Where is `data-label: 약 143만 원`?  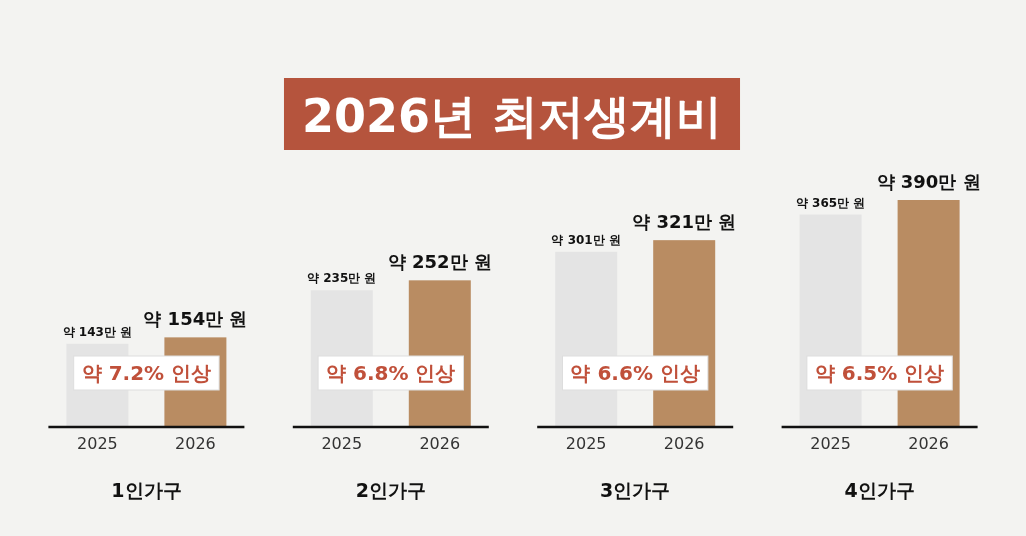
data-label: 약 143만 원 is located at coordinates (97, 331).